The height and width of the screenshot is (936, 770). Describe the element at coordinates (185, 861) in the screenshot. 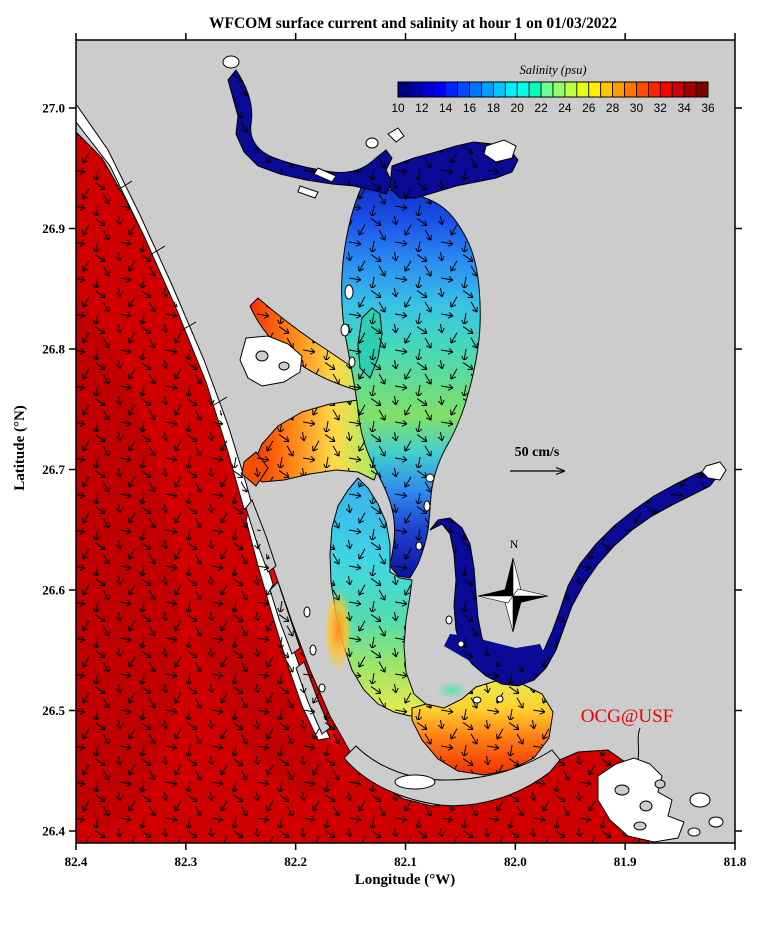

I see `x-tick-label: 82.3` at that location.